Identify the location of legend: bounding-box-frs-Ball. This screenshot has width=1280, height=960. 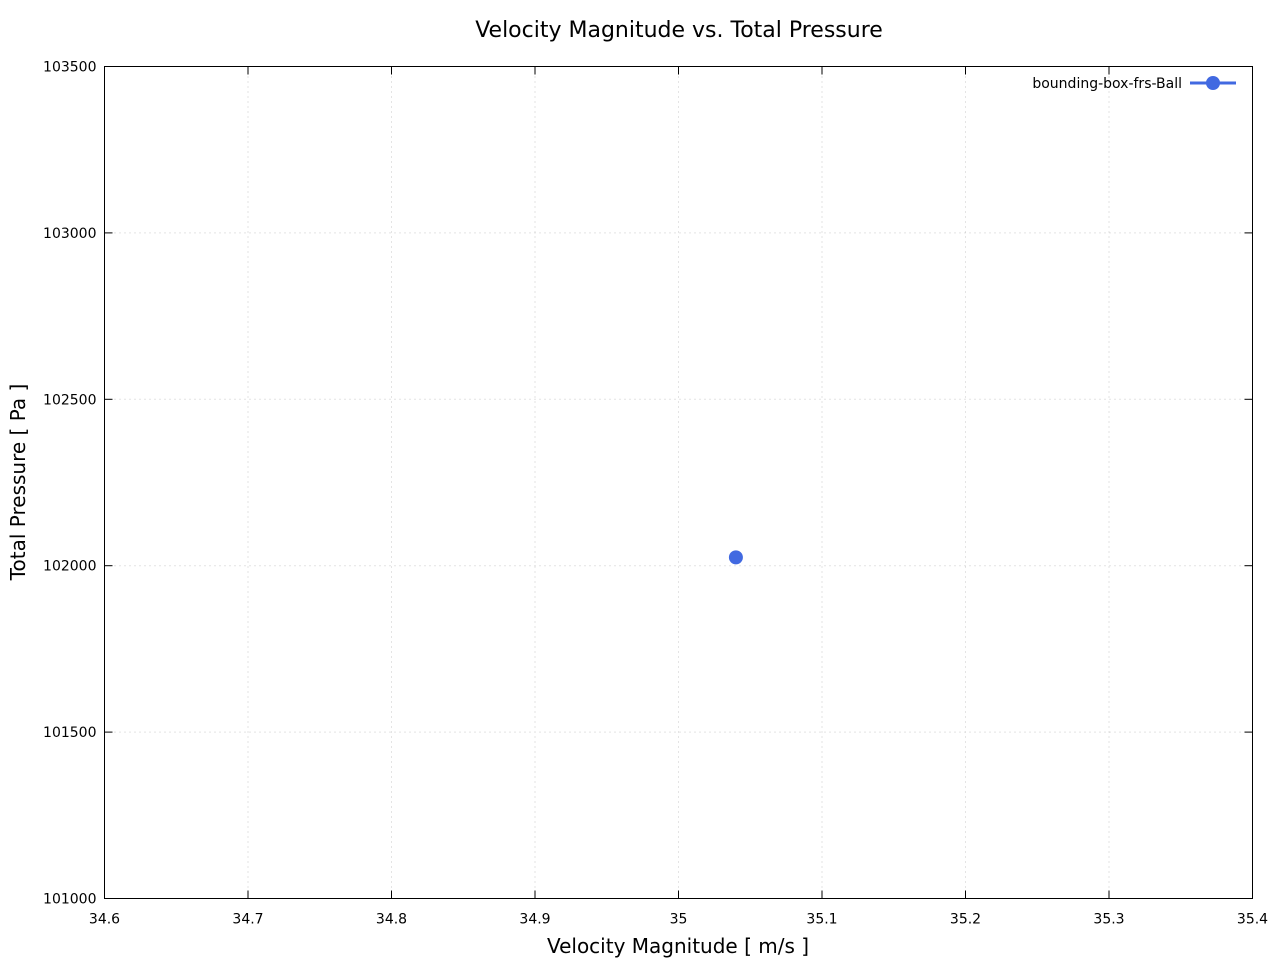
(1134, 84).